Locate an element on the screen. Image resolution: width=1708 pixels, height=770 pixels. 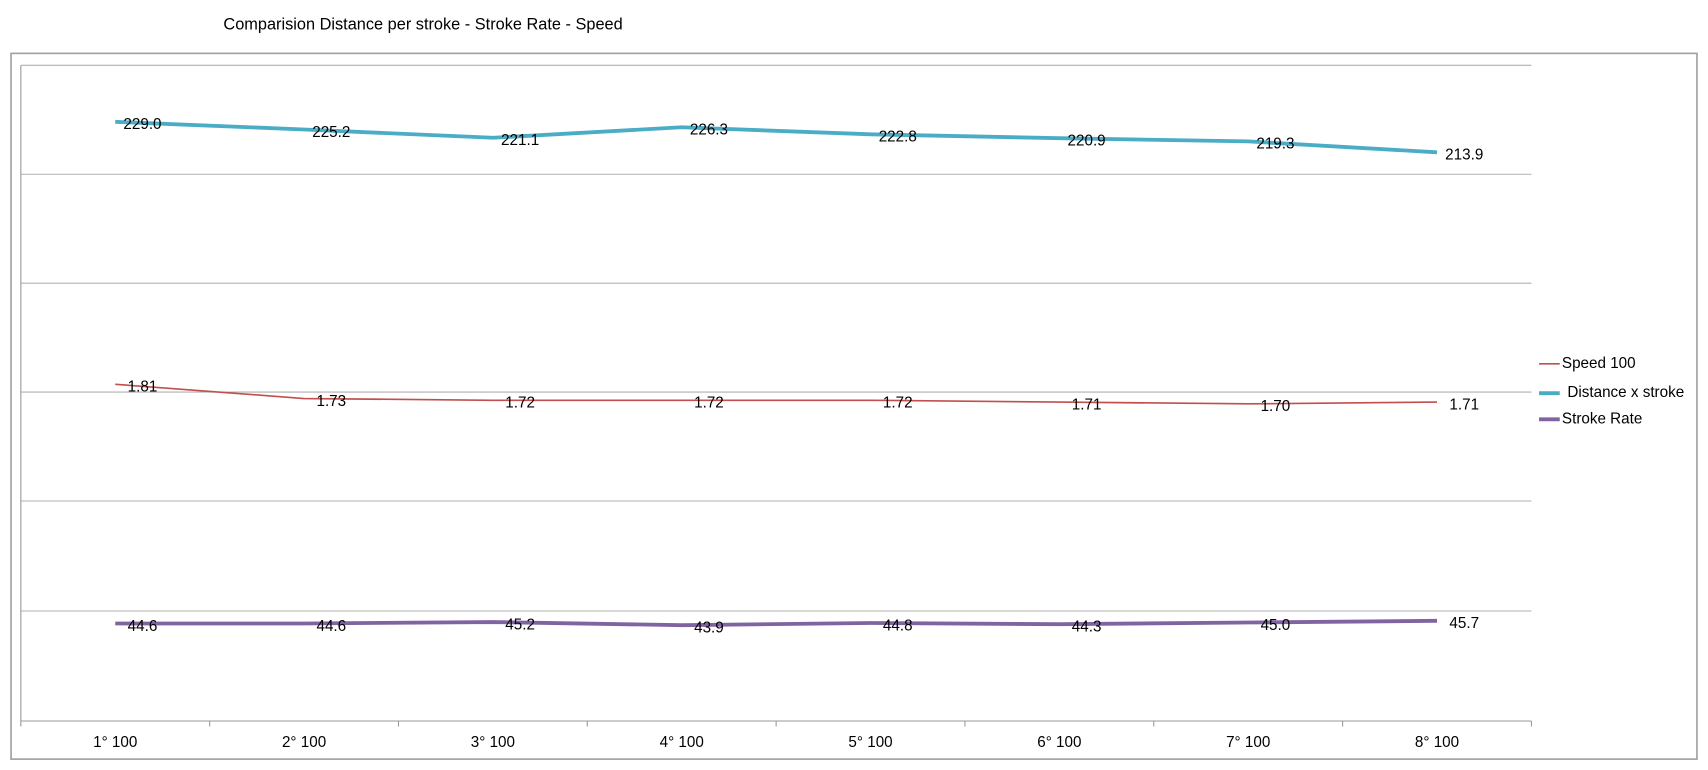
data-label: 45.0 is located at coordinates (1276, 625).